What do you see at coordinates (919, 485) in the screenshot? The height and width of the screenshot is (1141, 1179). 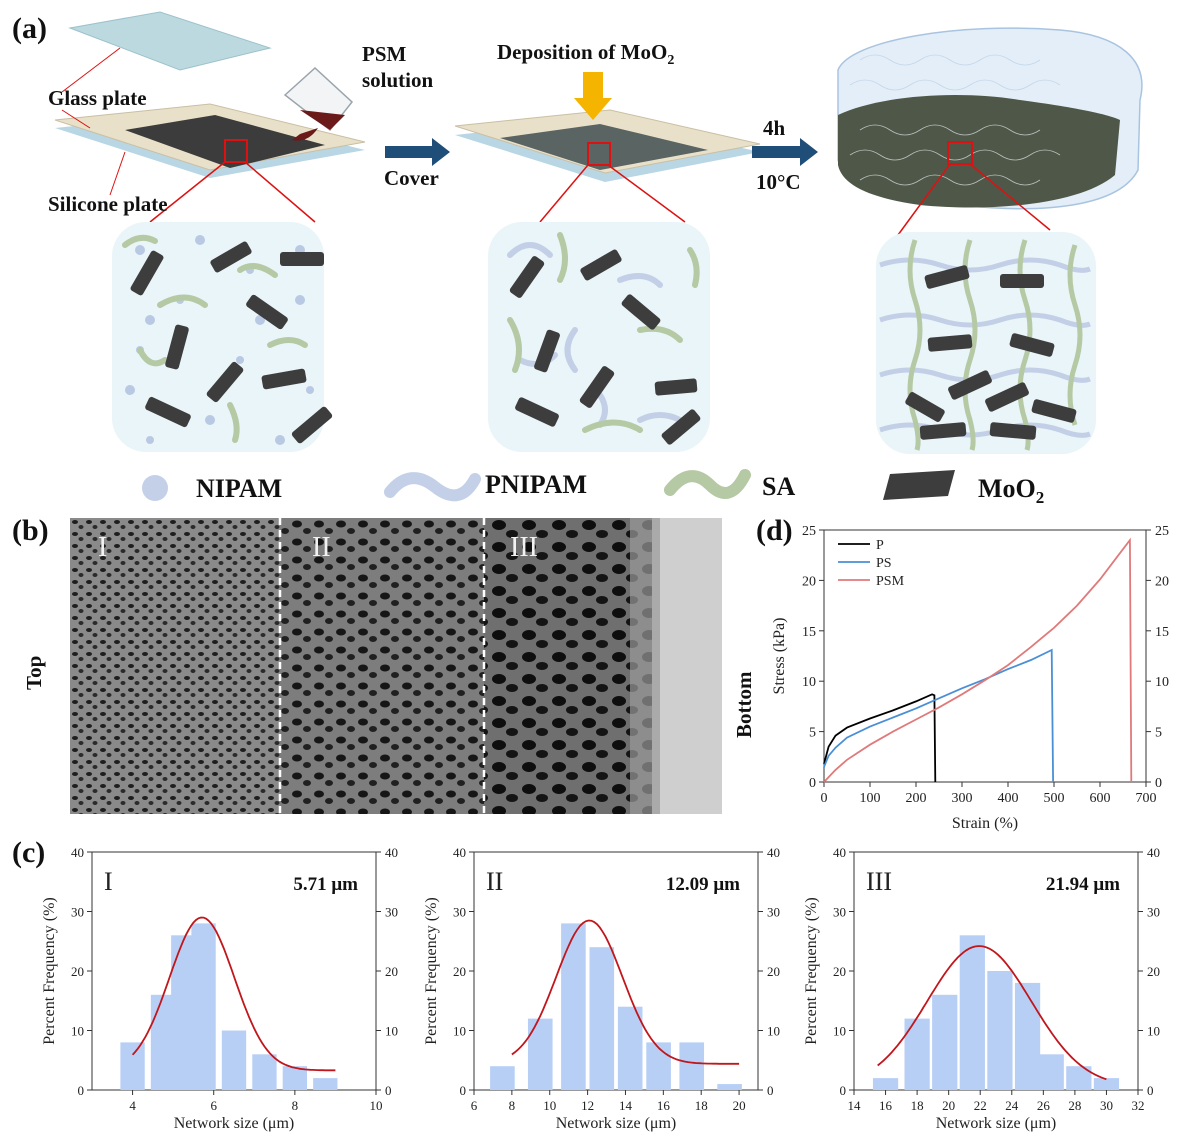 I see `moo2-icon` at bounding box center [919, 485].